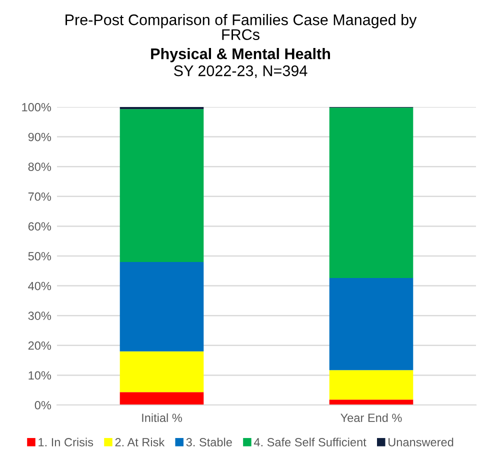  Describe the element at coordinates (66, 442) in the screenshot. I see `legend-label: 1. In Crisis` at that location.